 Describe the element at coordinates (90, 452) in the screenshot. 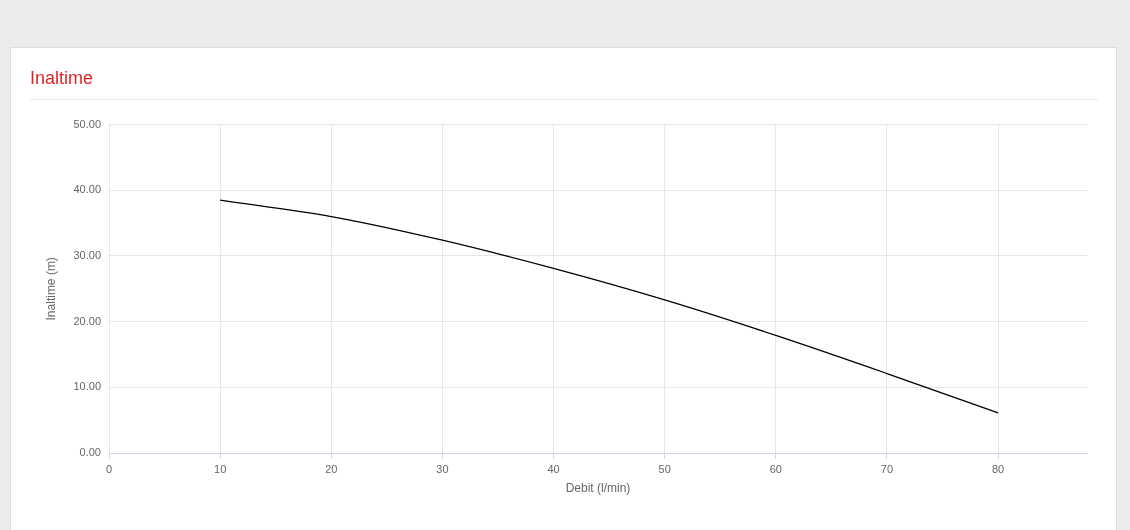

I see `y-tick-label: 0.00` at that location.